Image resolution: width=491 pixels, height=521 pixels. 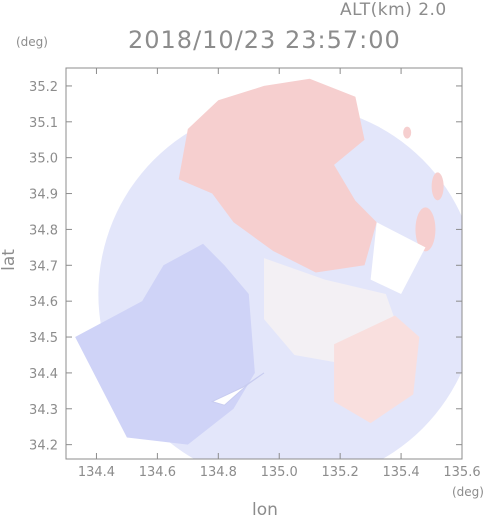 What do you see at coordinates (43, 195) in the screenshot?
I see `y-tick-label: 34.9` at bounding box center [43, 195].